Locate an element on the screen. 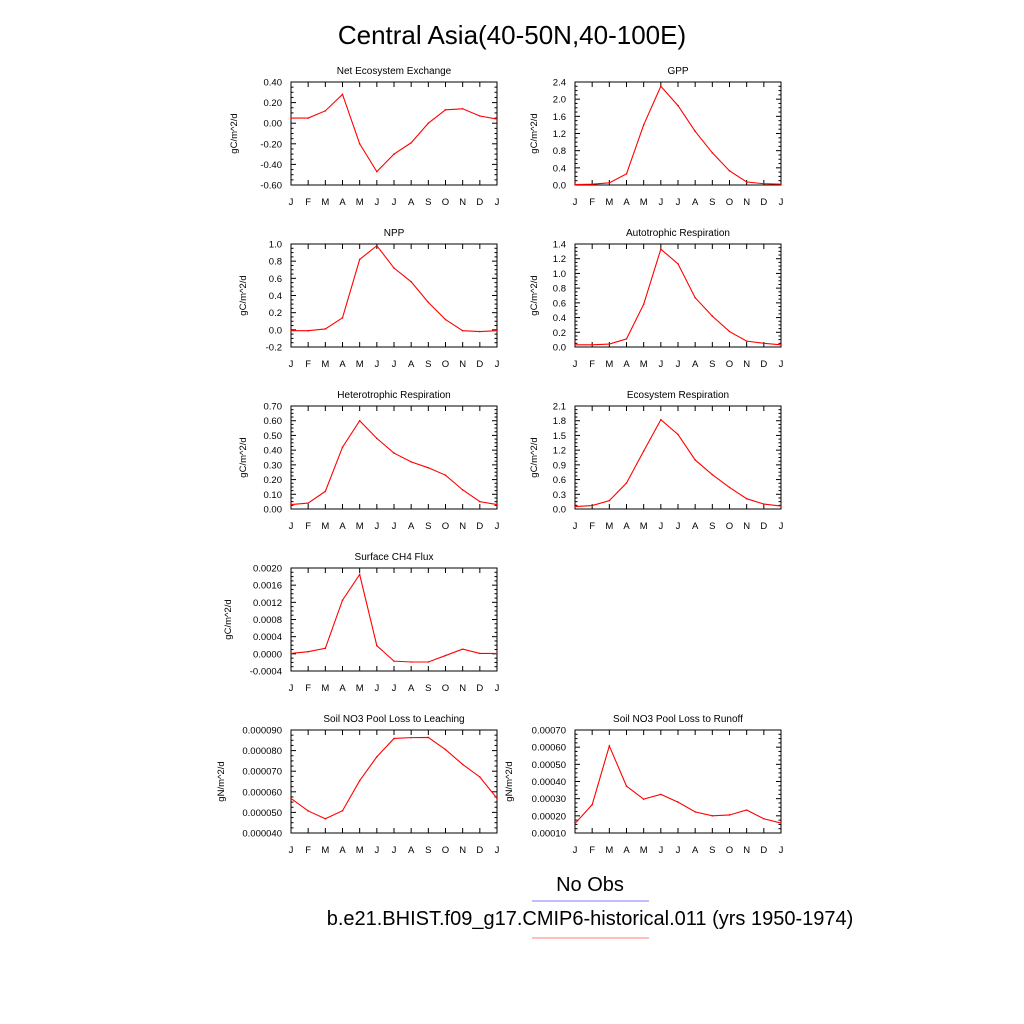 Image resolution: width=1024 pixels, height=1024 pixels. y-tick-label: 0.000050 is located at coordinates (262, 813).